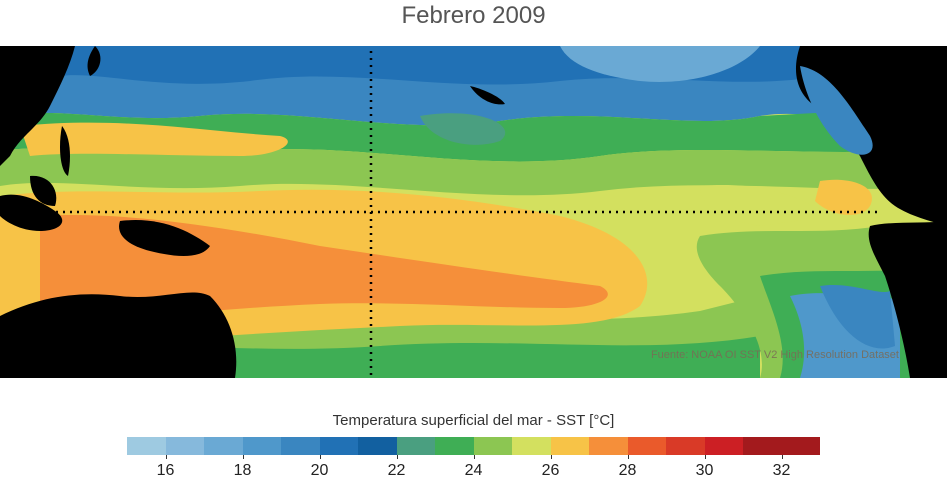 The height and width of the screenshot is (480, 947). Describe the element at coordinates (473, 171) in the screenshot. I see `north-lightgreen-band` at that location.